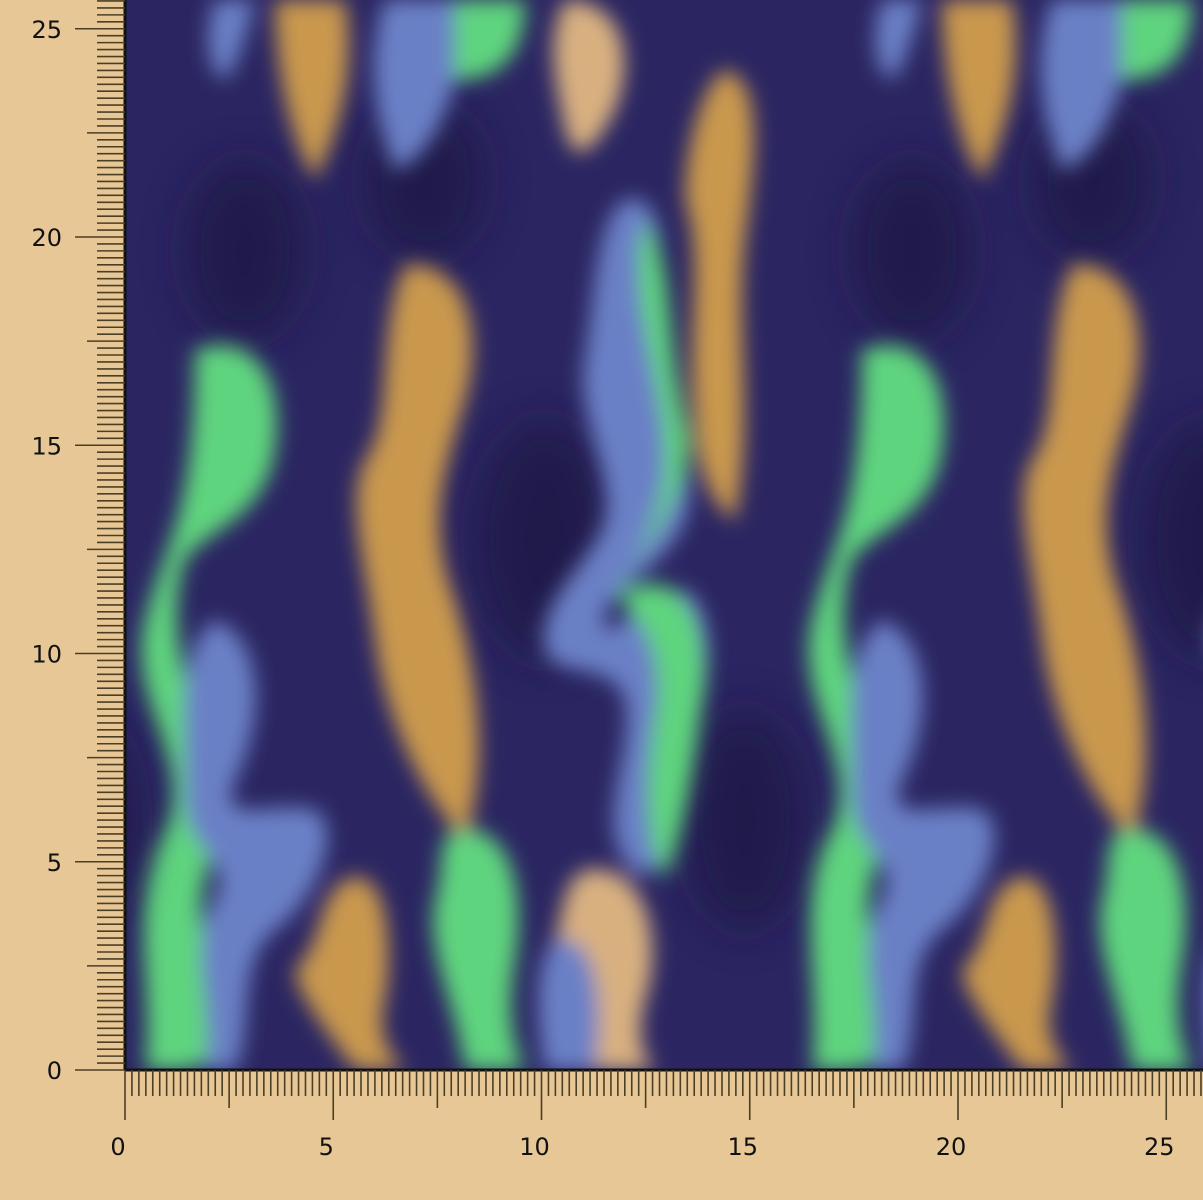 The image size is (1203, 1200). What do you see at coordinates (326, 1147) in the screenshot?
I see `x-axis-label: 5` at bounding box center [326, 1147].